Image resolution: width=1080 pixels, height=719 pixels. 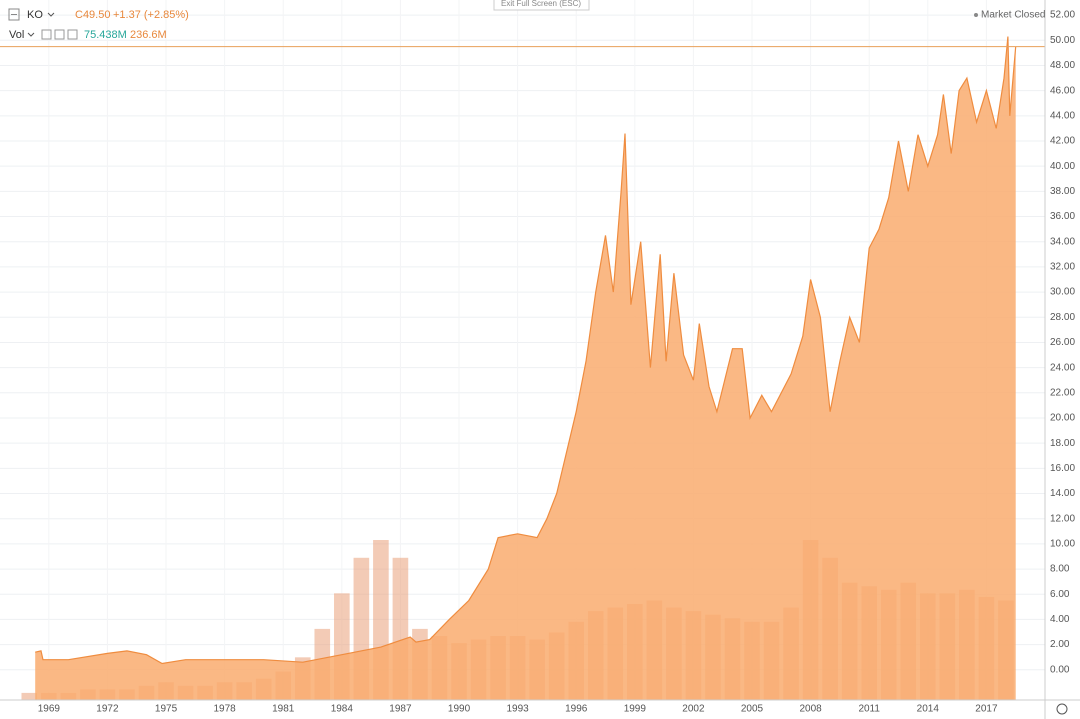 I want to click on symbol-dropdown, so click(x=51, y=14).